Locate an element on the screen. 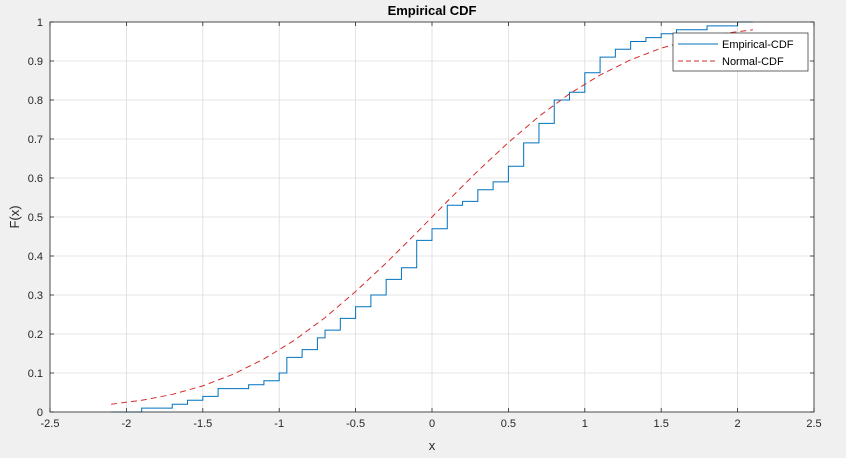 This screenshot has width=846, height=458. x-tick-label: 2.5 is located at coordinates (813, 424).